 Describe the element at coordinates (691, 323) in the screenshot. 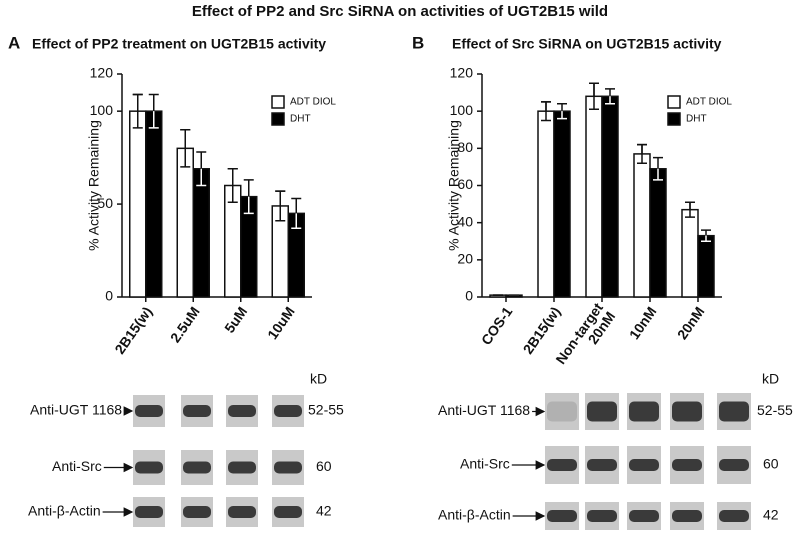

I see `x-tick-label: 20nM` at that location.